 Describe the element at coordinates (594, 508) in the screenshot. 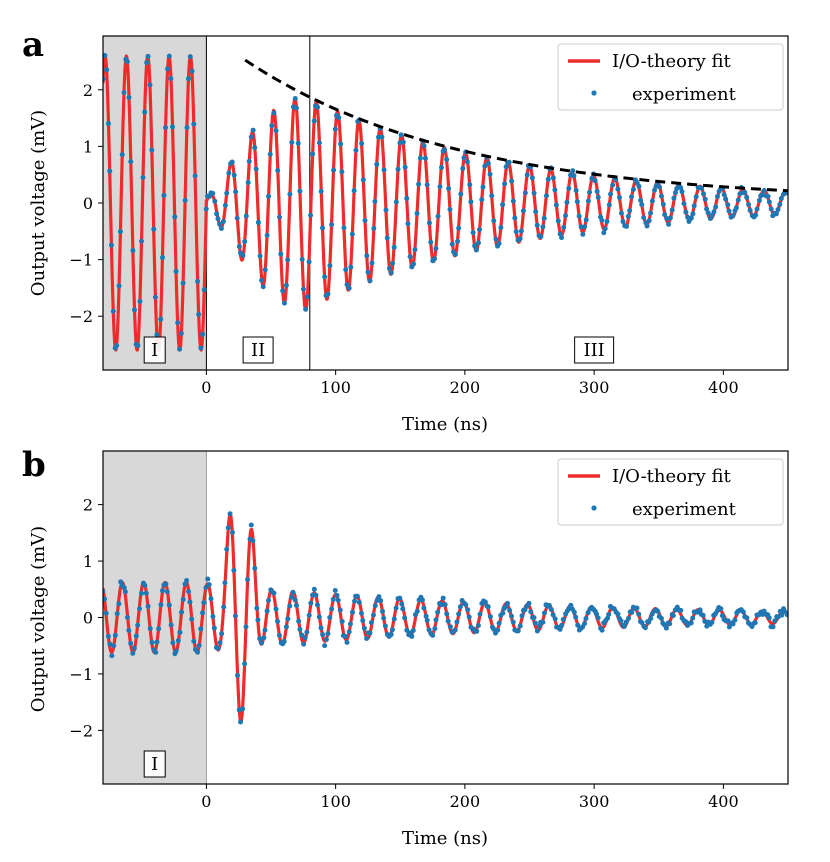

I see `panel-b-legend-experiment-swatch` at that location.